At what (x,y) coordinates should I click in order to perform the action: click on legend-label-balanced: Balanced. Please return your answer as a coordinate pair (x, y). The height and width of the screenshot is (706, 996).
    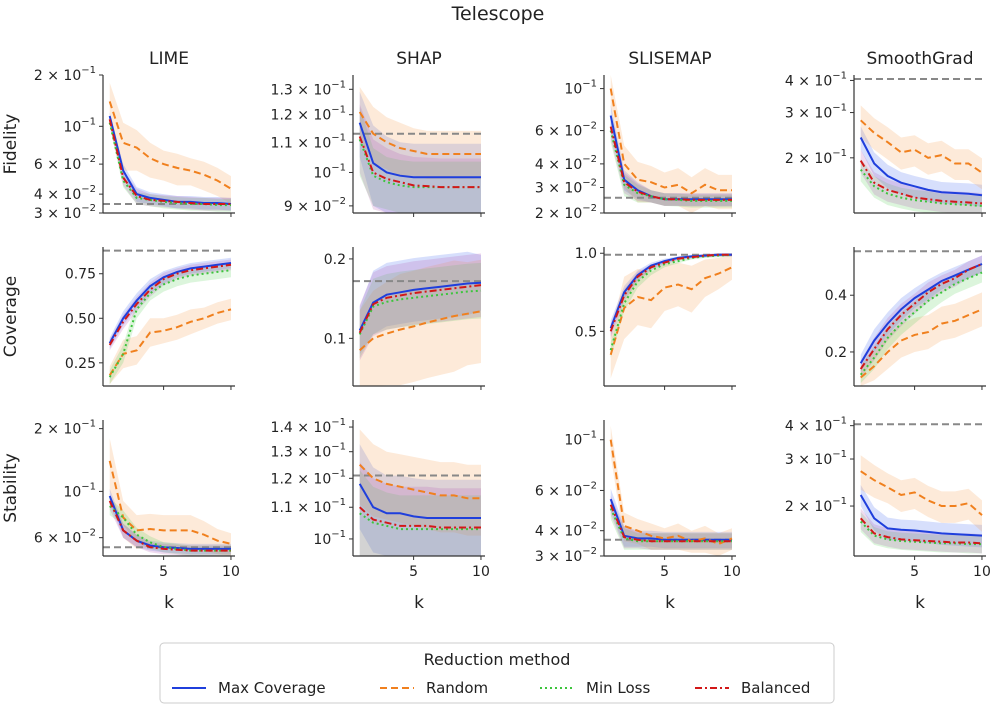
    Looking at the image, I should click on (775, 688).